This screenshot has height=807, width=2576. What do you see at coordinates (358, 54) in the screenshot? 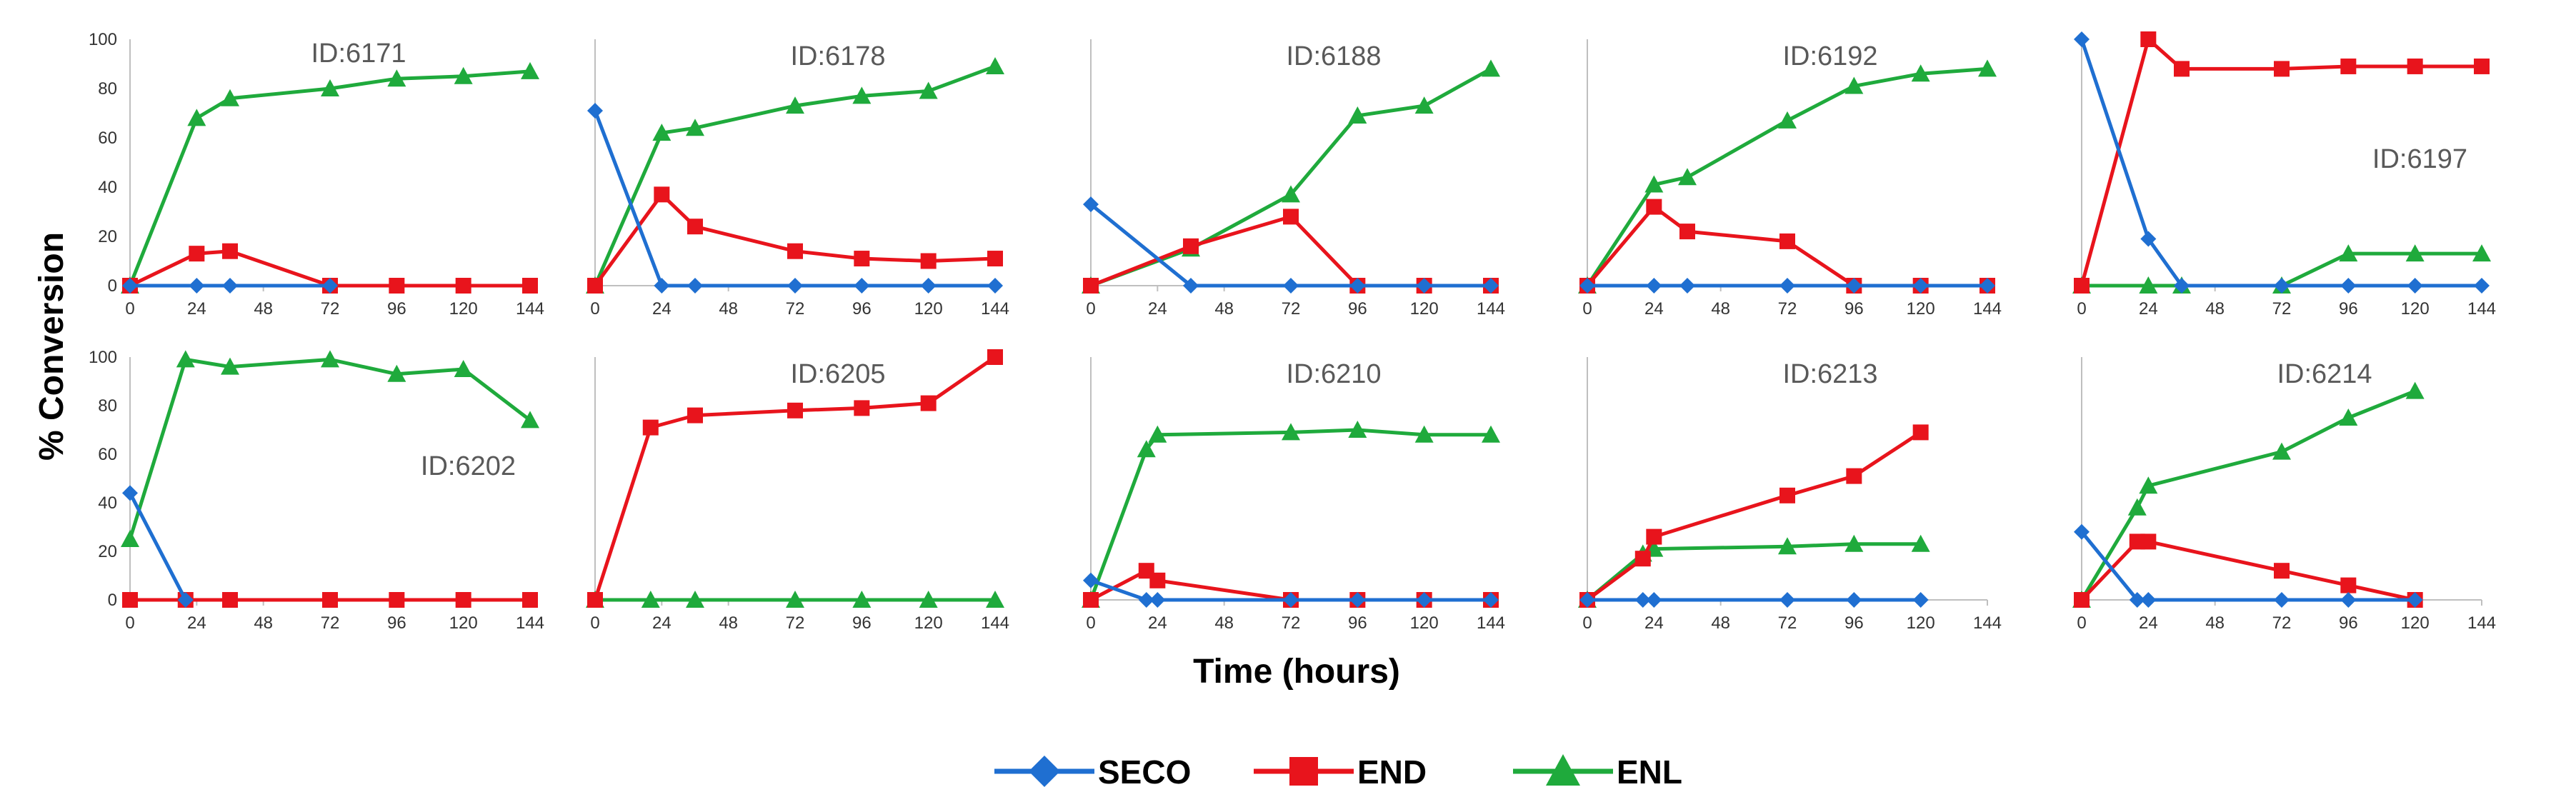
I see `panel-title: ID:6171` at bounding box center [358, 54].